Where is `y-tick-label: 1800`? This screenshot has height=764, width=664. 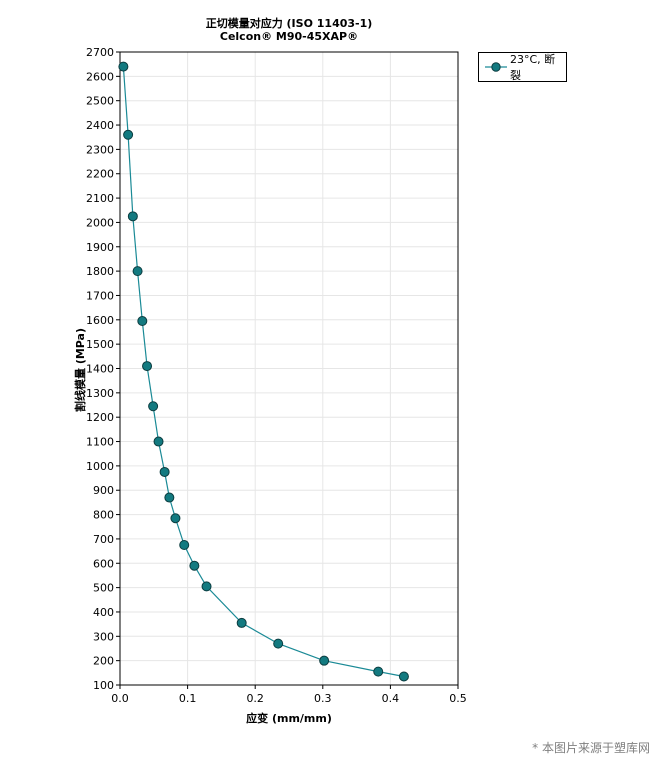
y-tick-label: 1800 is located at coordinates (100, 271).